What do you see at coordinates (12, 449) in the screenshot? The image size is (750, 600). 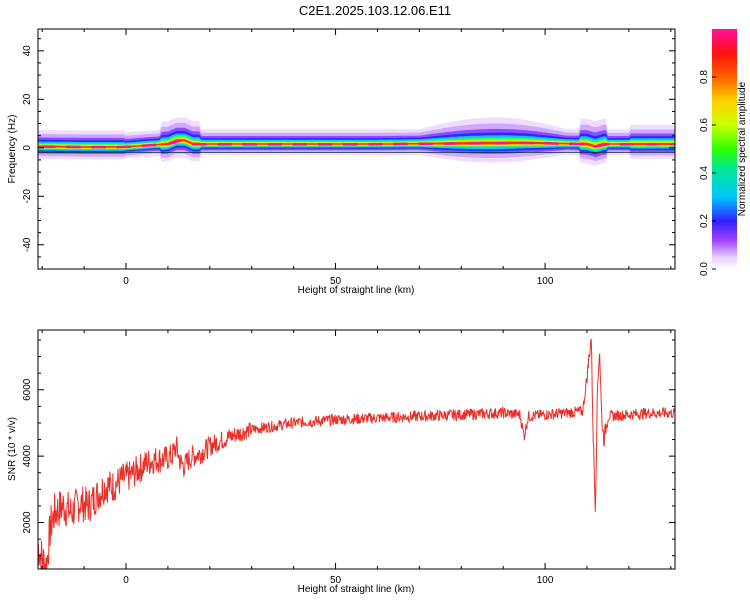 I see `snr-y-label: SNR (10 * v/v)` at bounding box center [12, 449].